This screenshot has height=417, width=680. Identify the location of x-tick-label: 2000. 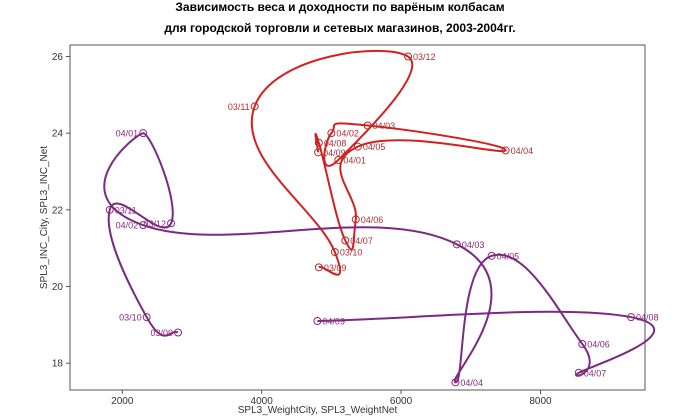
(122, 401).